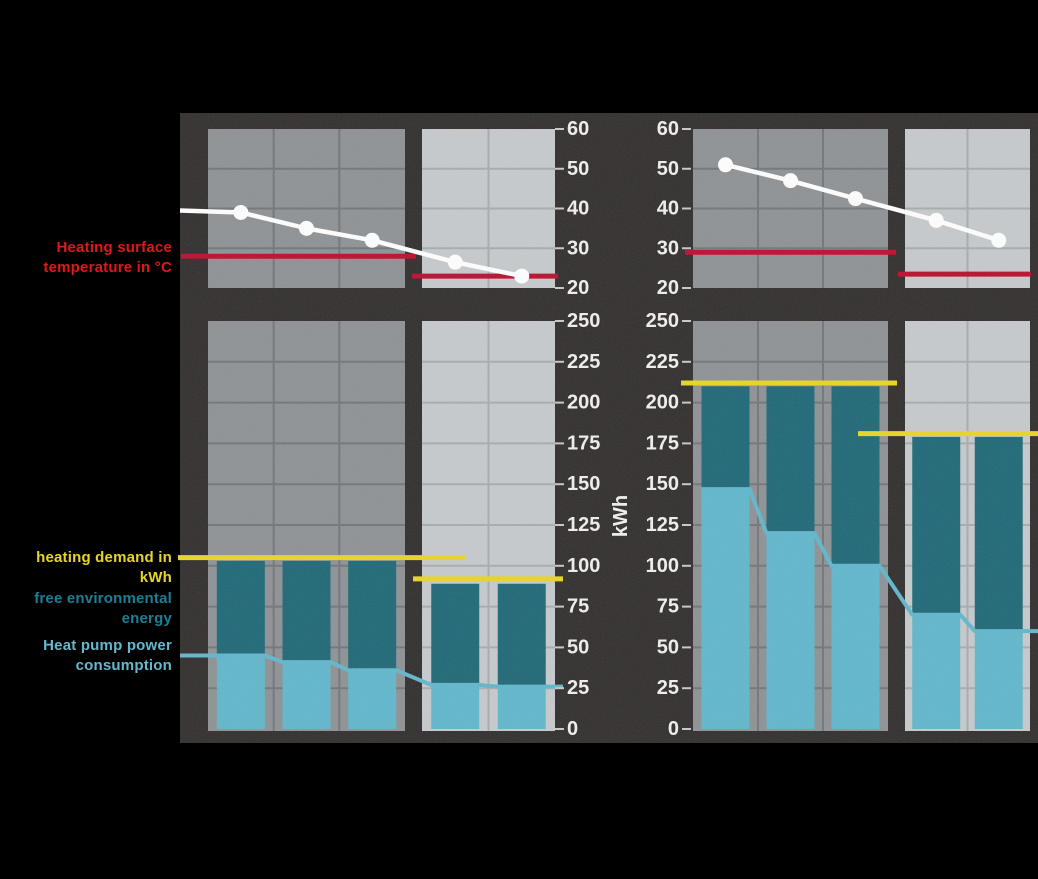 This screenshot has width=1038, height=879. I want to click on axis-unit-label: kWh, so click(621, 516).